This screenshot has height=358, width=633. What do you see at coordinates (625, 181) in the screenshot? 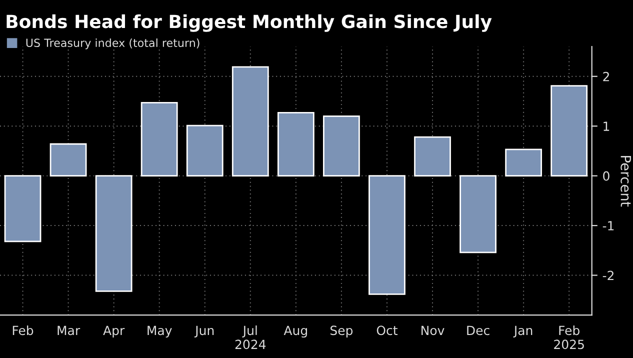
I see `y-axis-title: Percent` at bounding box center [625, 181].